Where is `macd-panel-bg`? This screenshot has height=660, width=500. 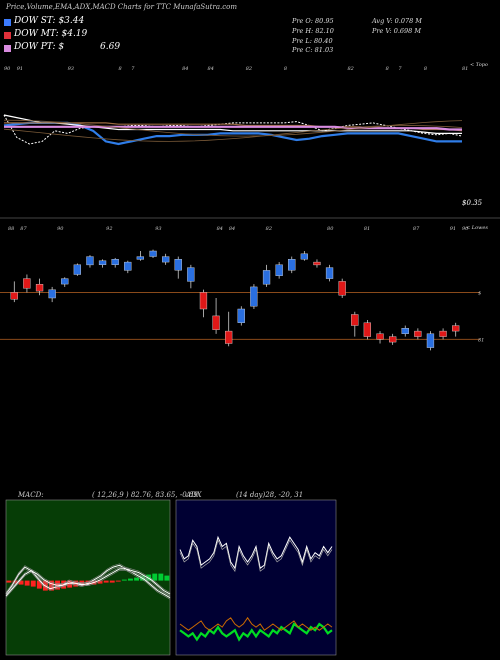 macd-panel-bg is located at coordinates (88, 577).